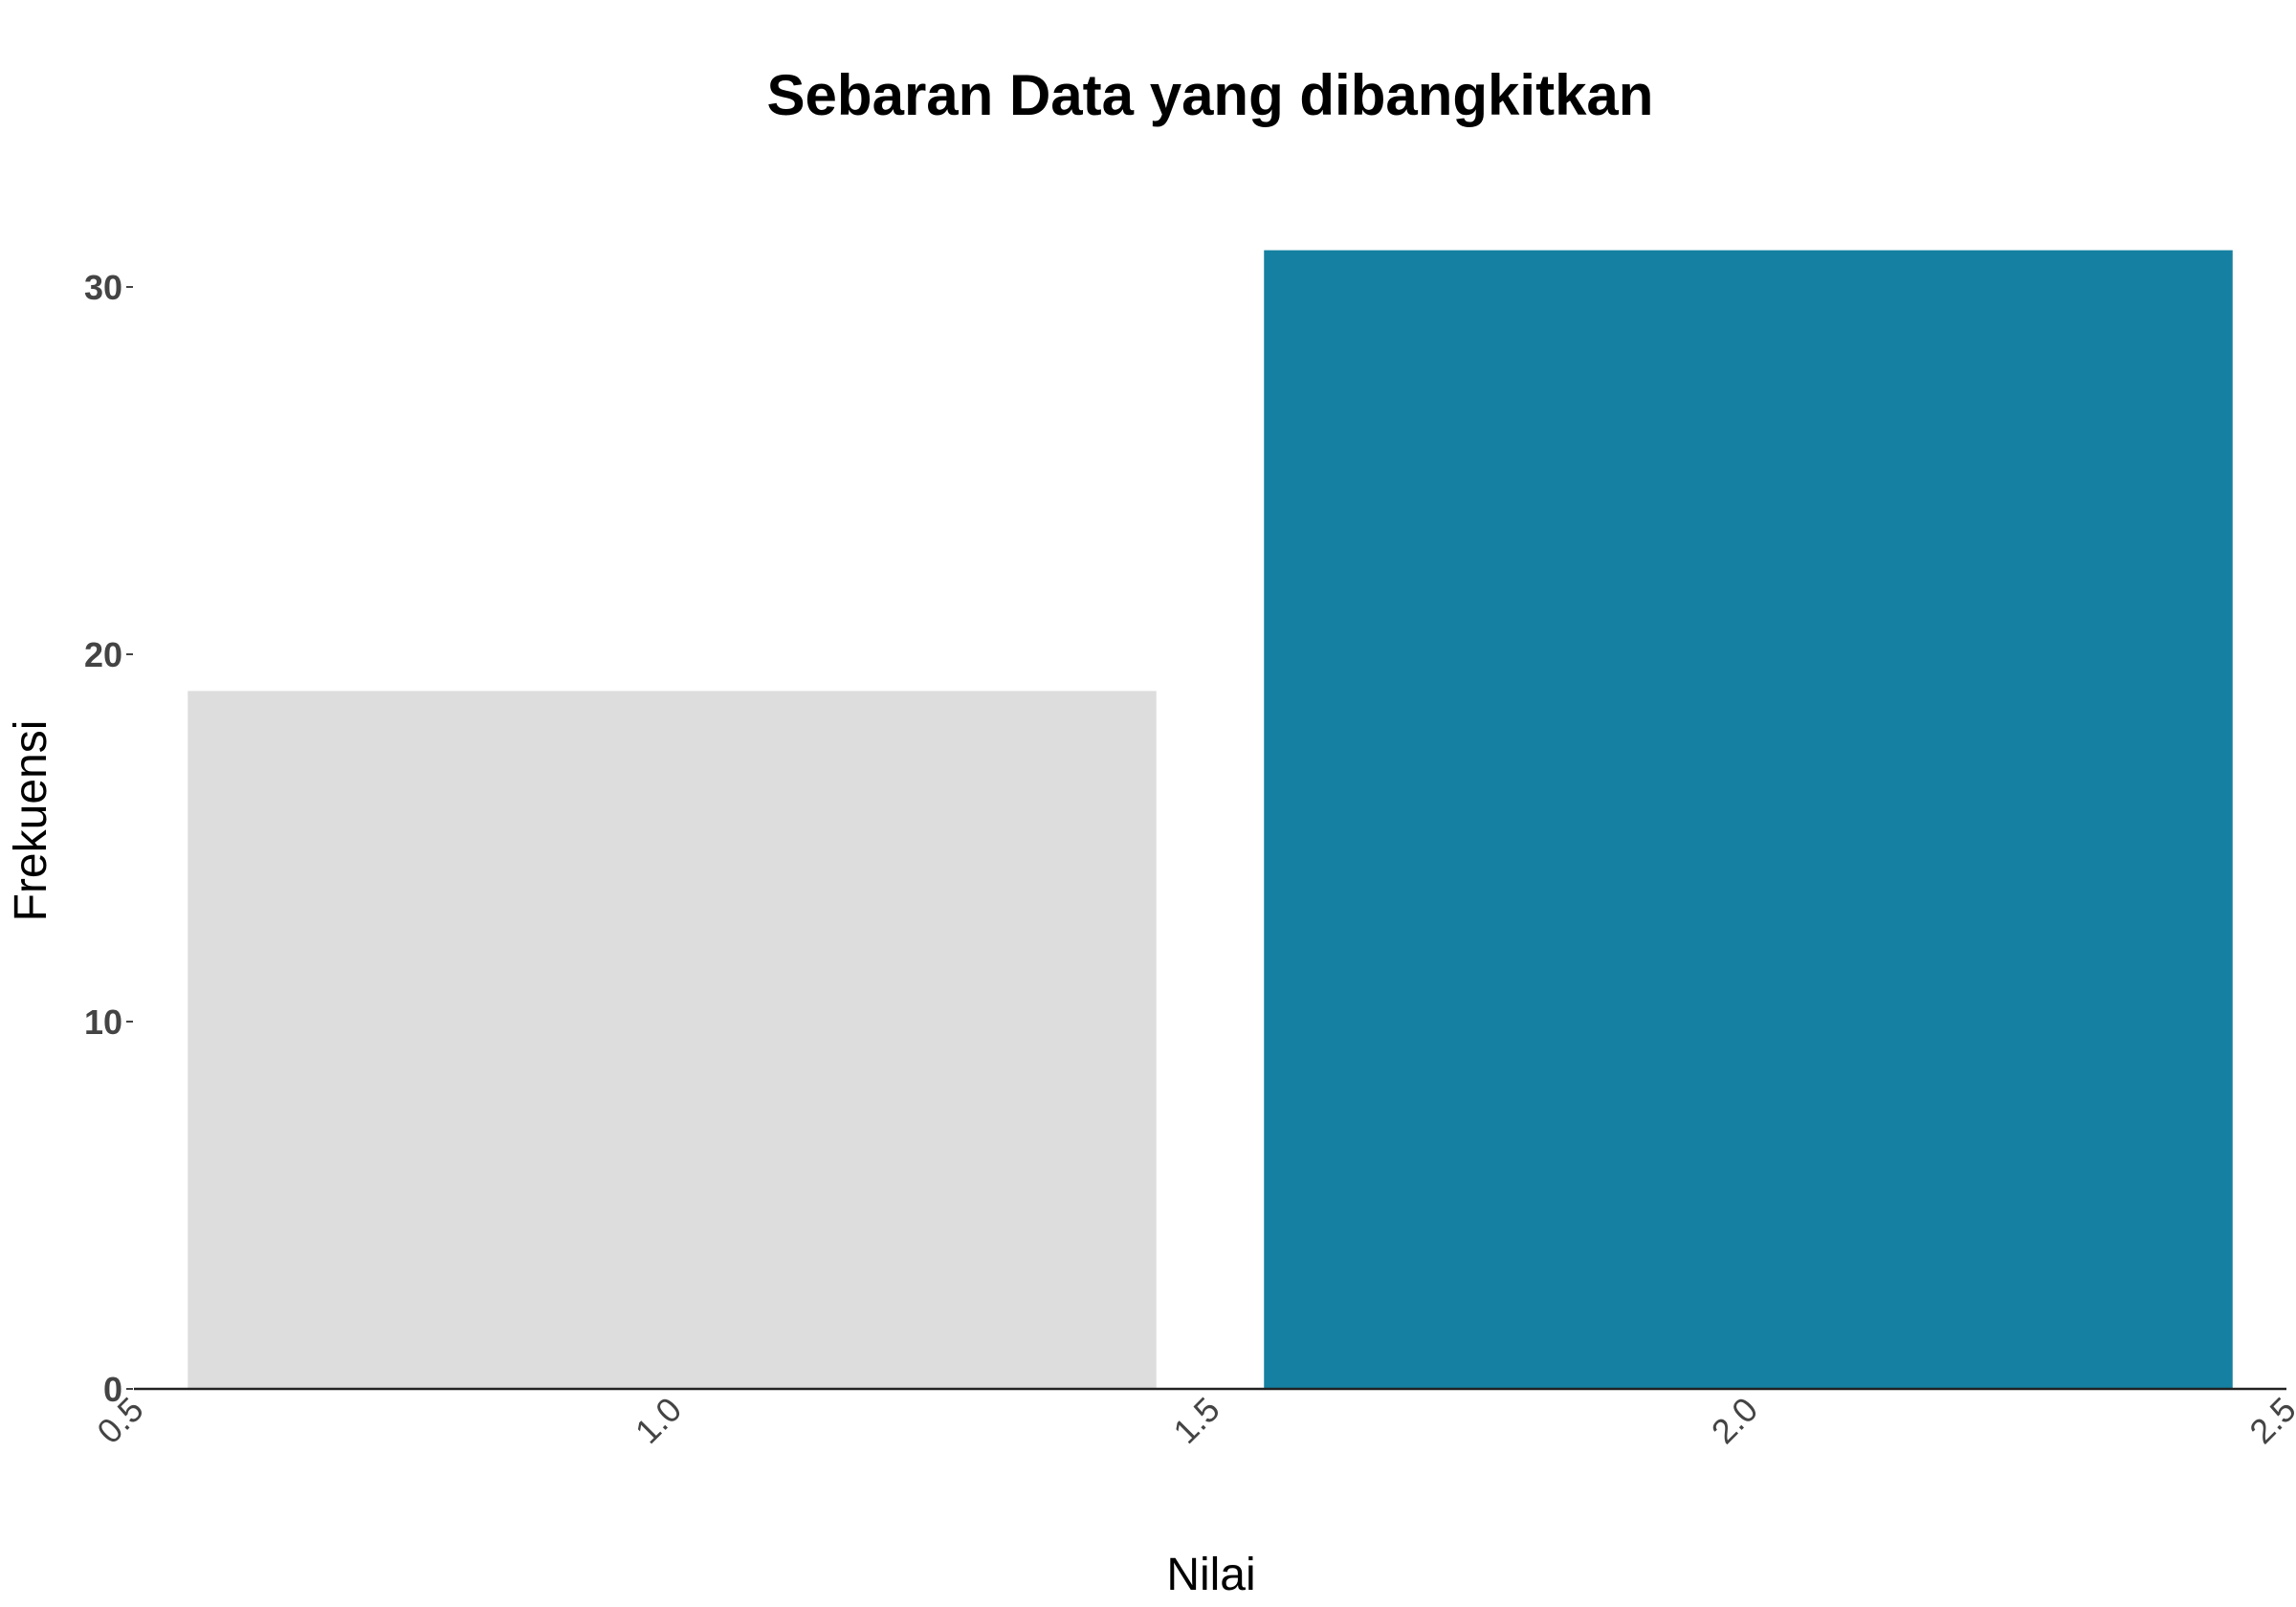  Describe the element at coordinates (1210, 95) in the screenshot. I see `chart-title: Sebaran Data yang dibangkitkan` at that location.